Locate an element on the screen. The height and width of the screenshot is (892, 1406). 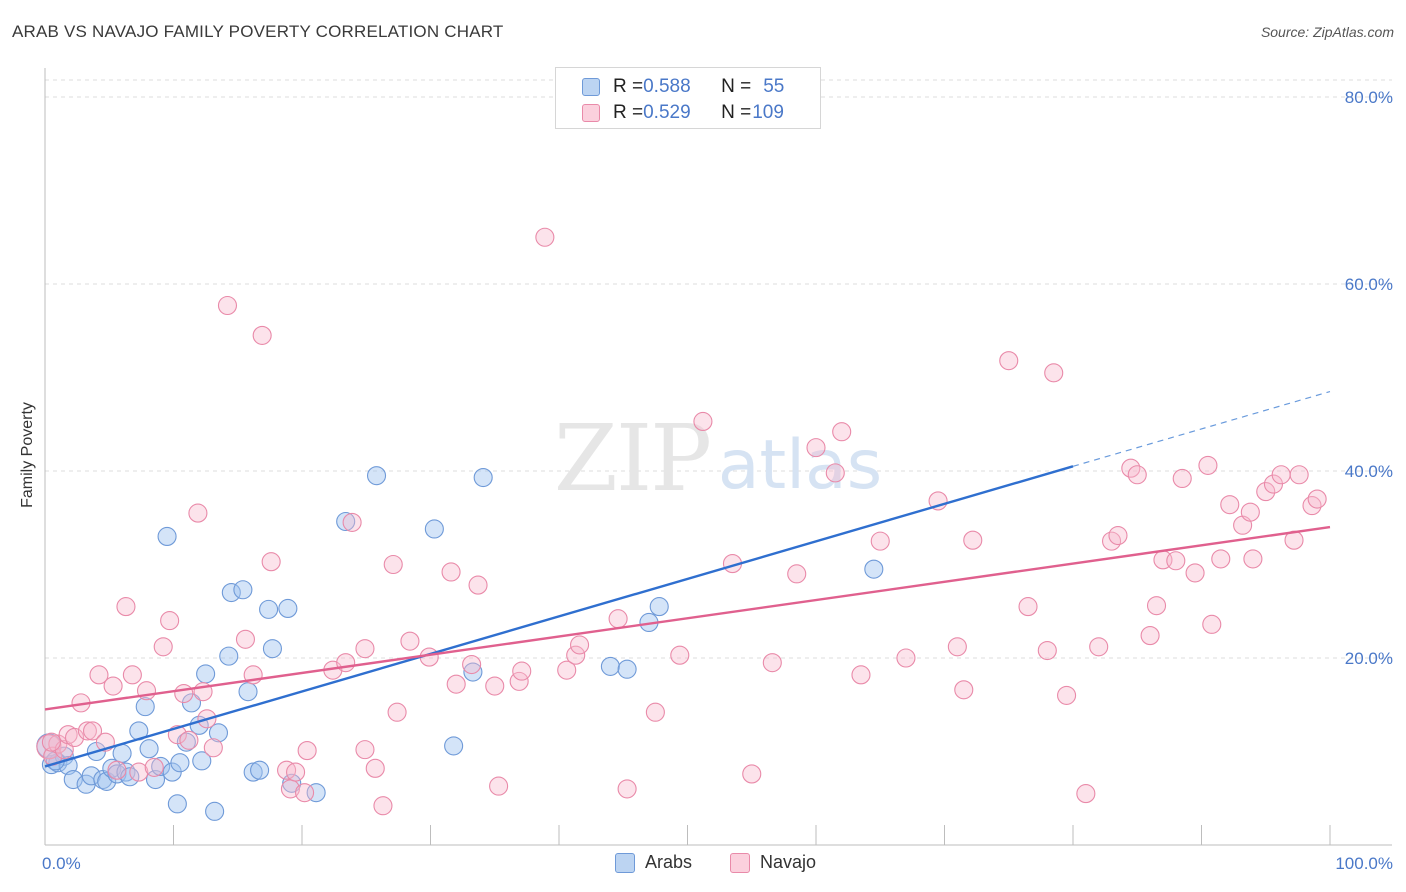
n-label: N = is located at coordinates (736, 112).